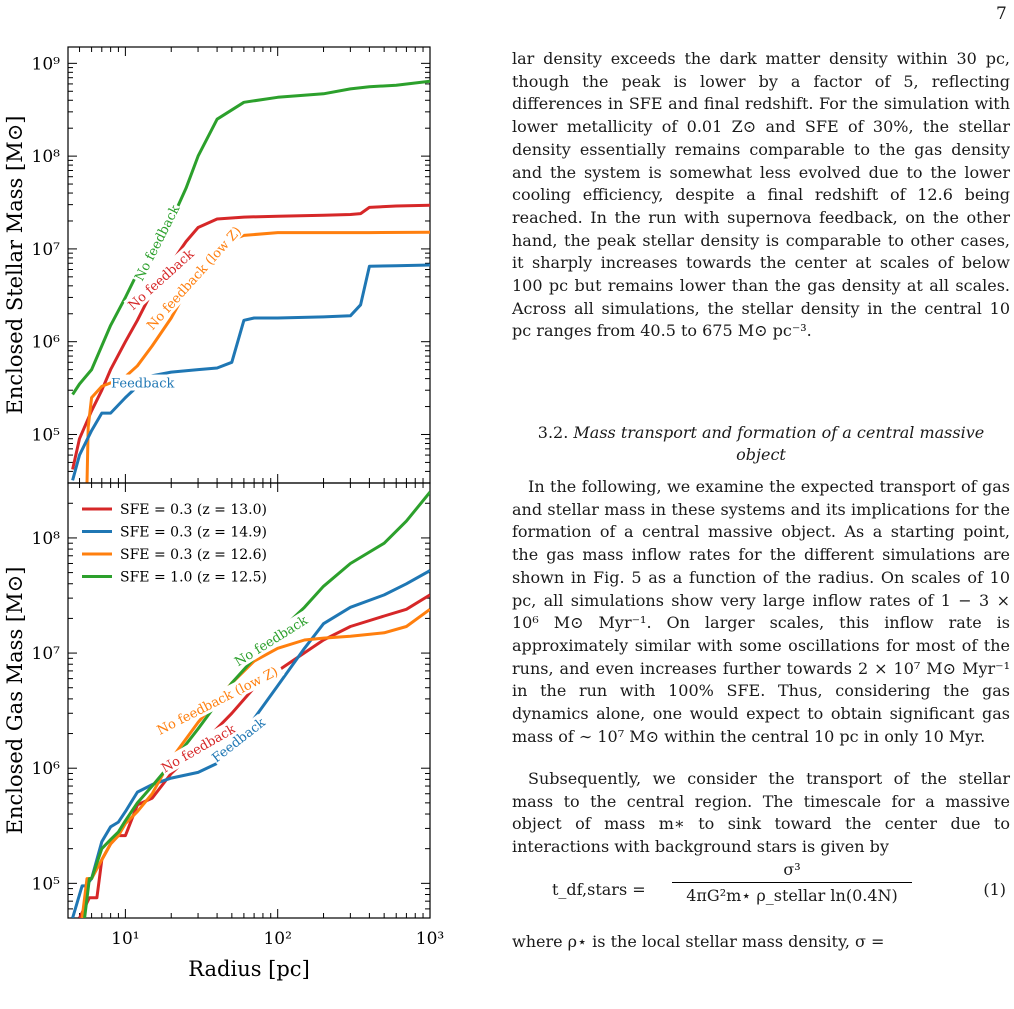  Describe the element at coordinates (193, 510) in the screenshot. I see `legend-entry: SFE = 0.3 (z = 13.0)` at that location.